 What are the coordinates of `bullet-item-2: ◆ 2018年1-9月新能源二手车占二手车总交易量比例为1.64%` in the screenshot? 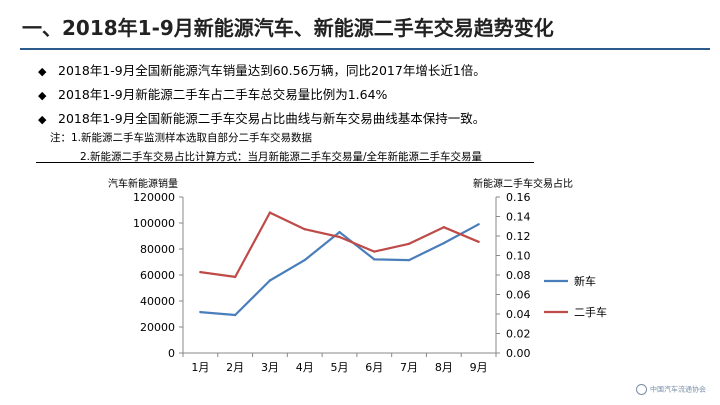 It's located at (212, 93).